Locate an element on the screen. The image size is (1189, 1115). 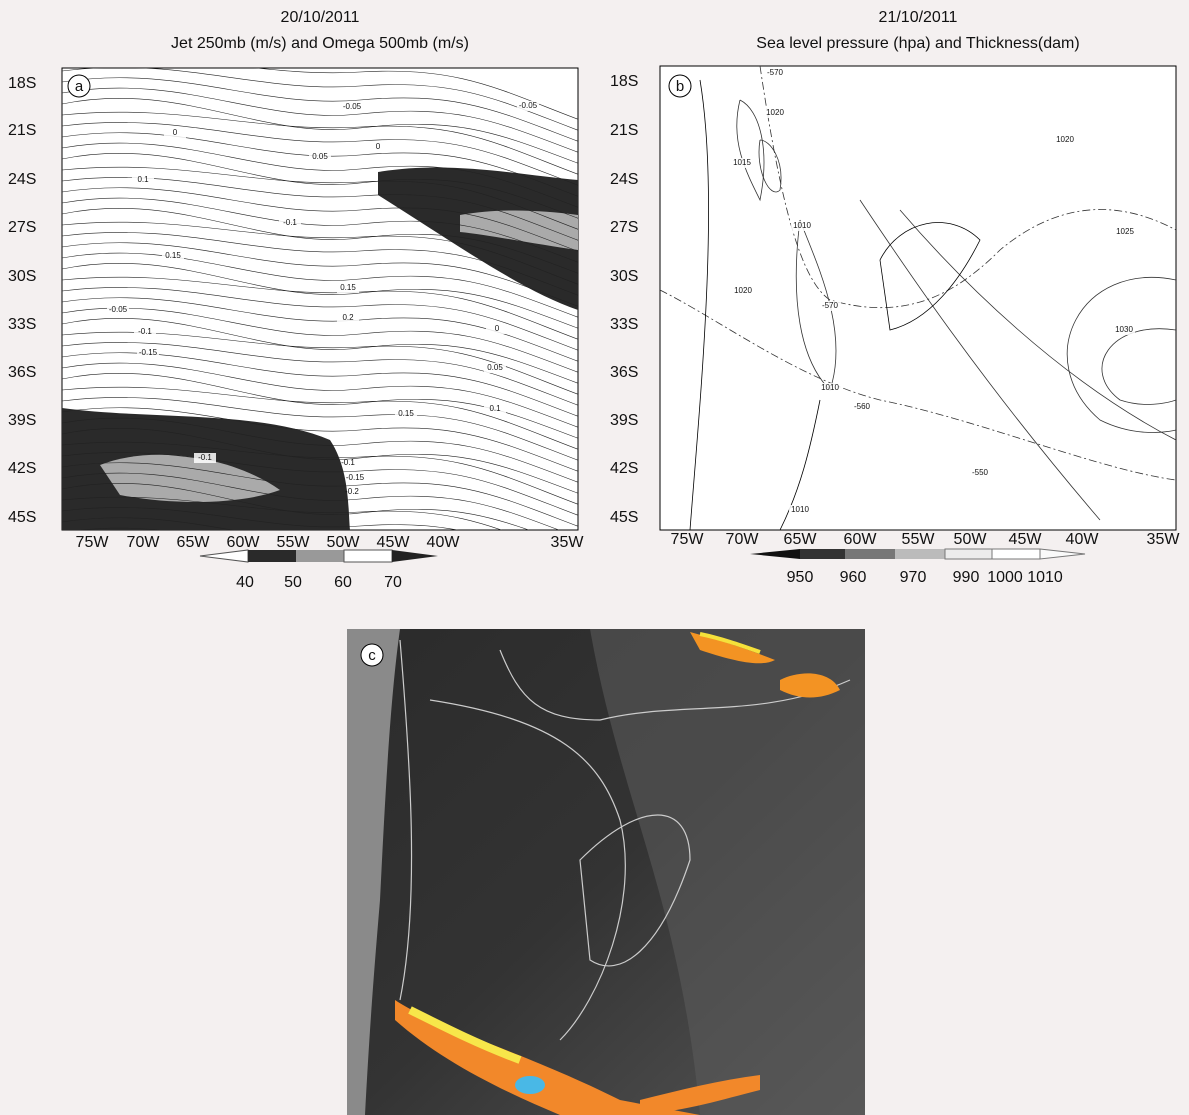
contour-label: 1010 is located at coordinates (830, 387).